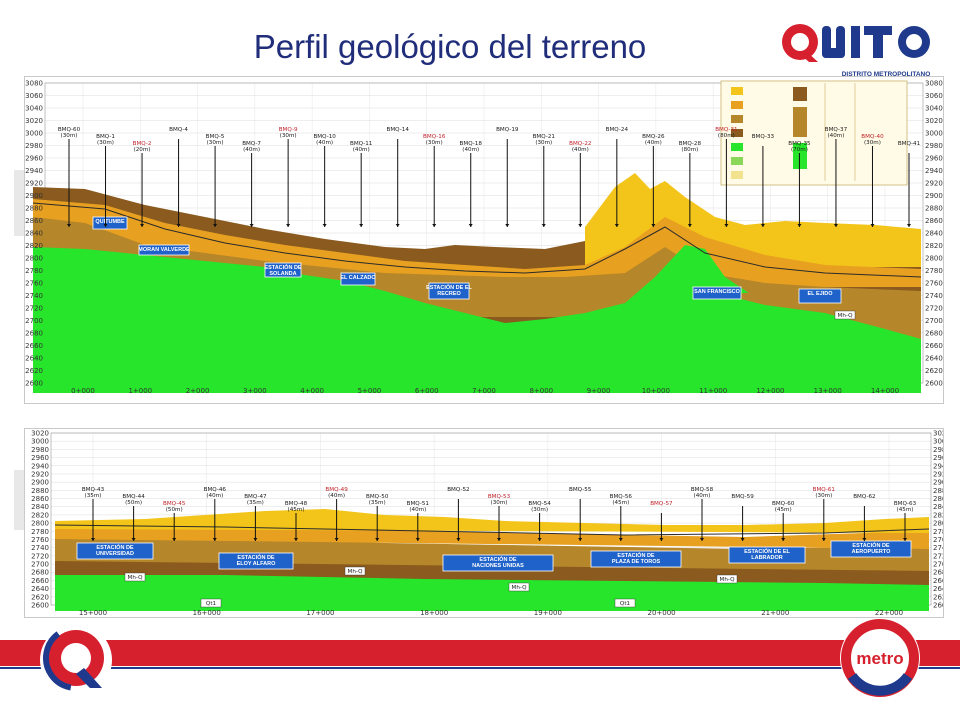 The width and height of the screenshot is (960, 720). What do you see at coordinates (40, 581) in the screenshot?
I see `y-tick-label-left: 2660` at bounding box center [40, 581].